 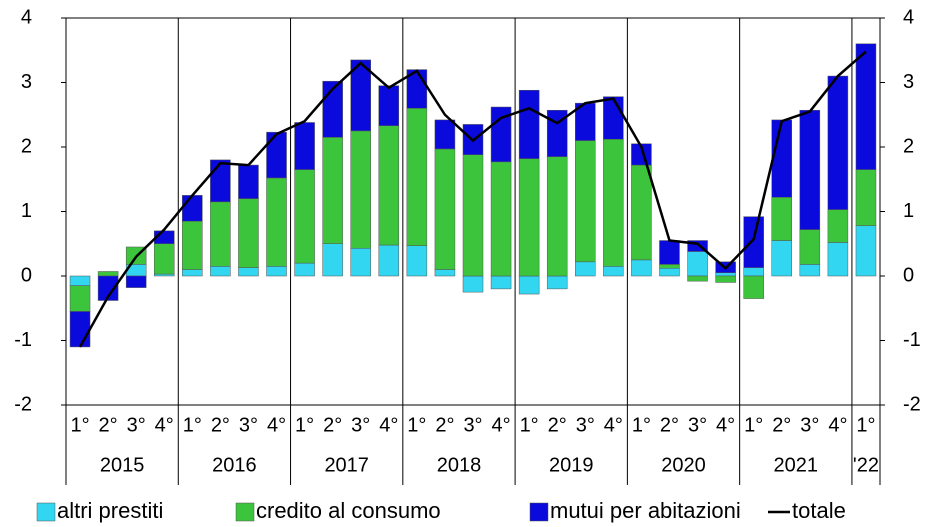 I want to click on legend-label: altri prestiti, so click(x=110, y=510).